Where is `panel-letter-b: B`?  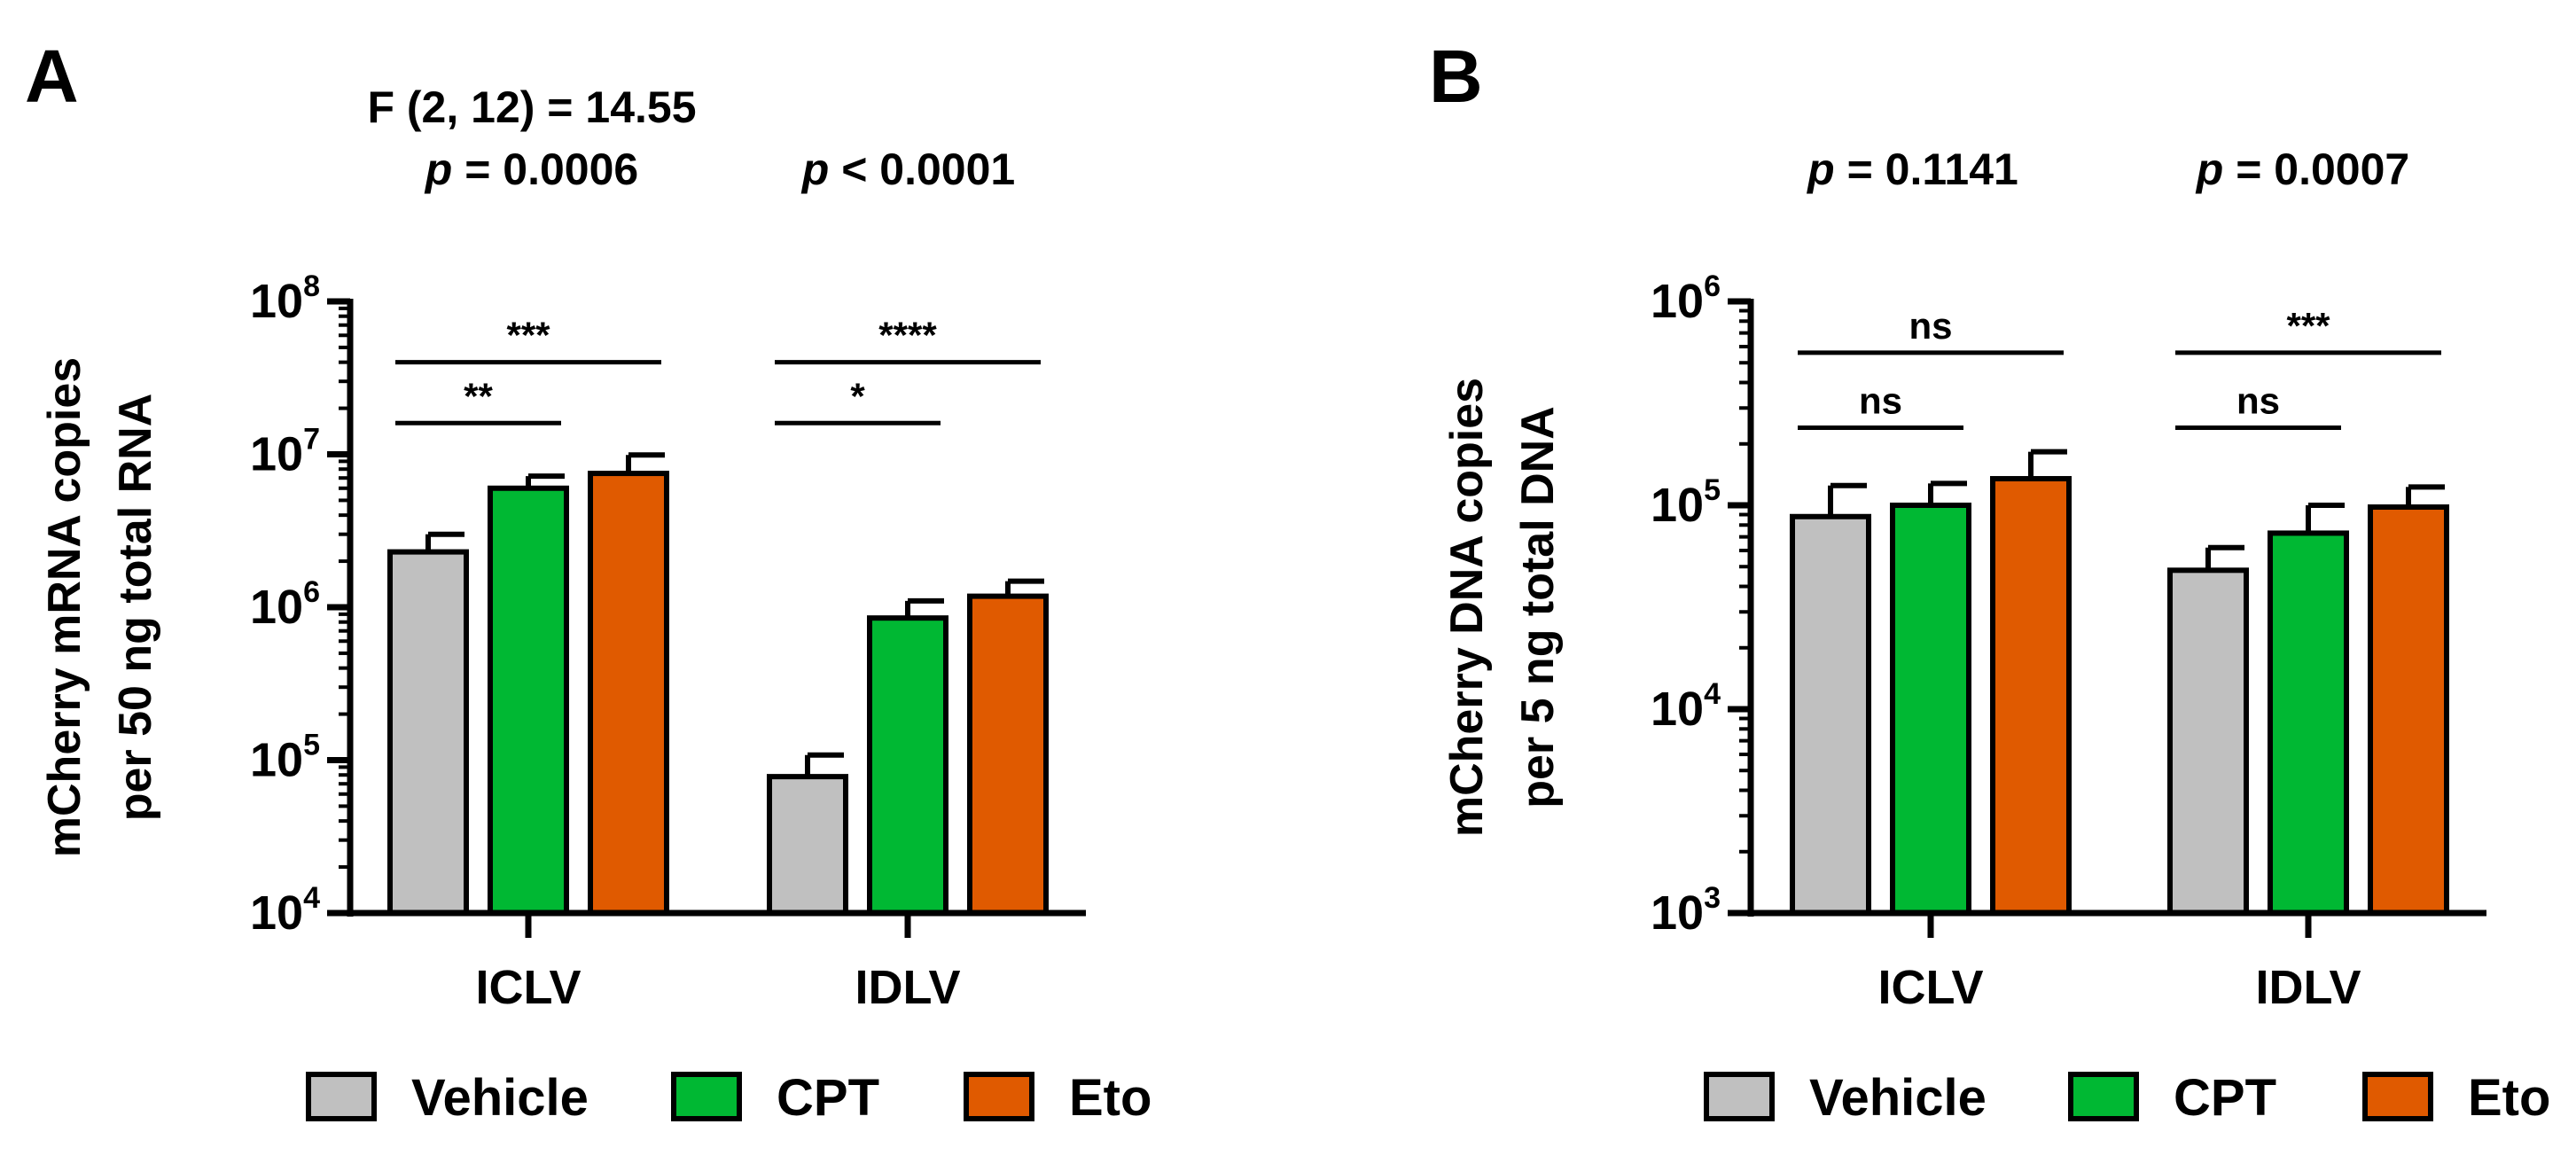
panel-letter-b: B is located at coordinates (1456, 76).